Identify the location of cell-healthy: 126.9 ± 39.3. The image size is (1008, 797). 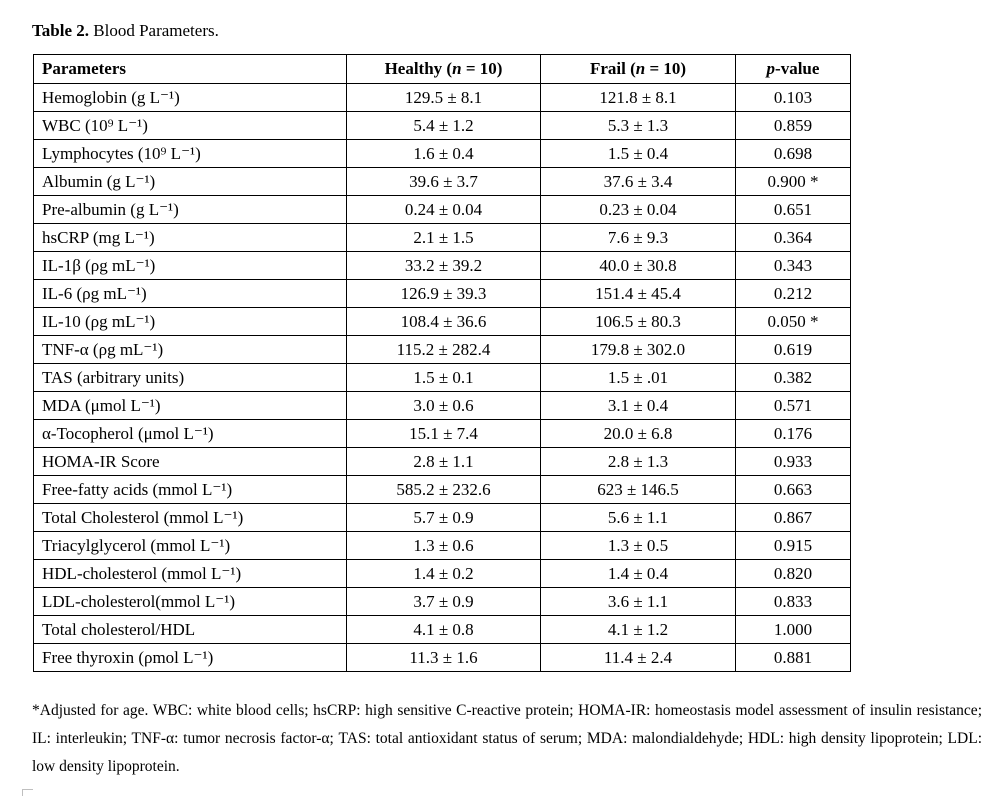
(443, 293).